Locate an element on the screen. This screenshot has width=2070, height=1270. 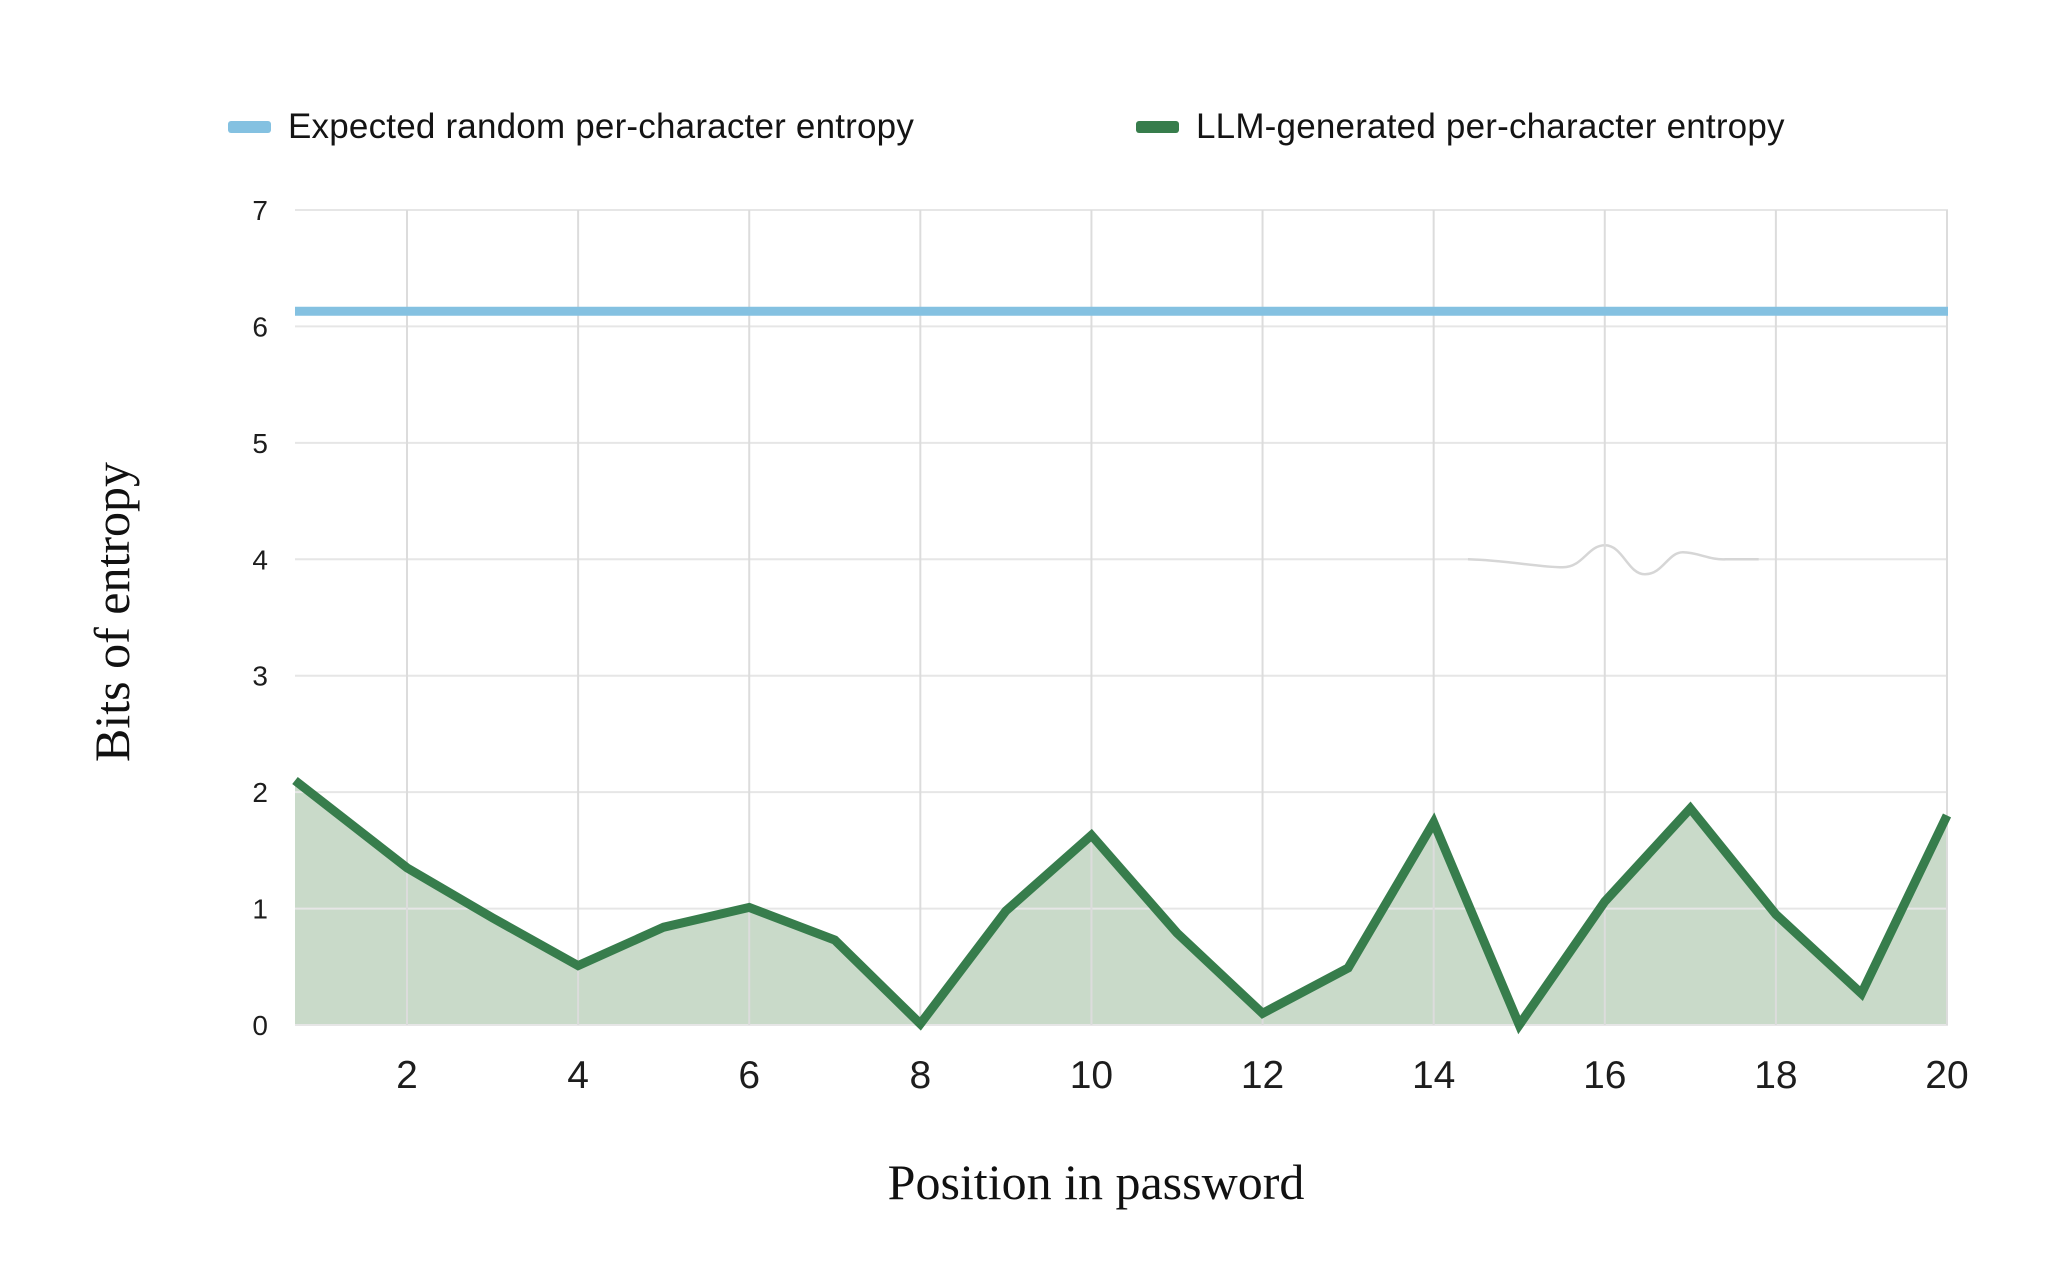
x-tick-label: 12 is located at coordinates (1262, 1075).